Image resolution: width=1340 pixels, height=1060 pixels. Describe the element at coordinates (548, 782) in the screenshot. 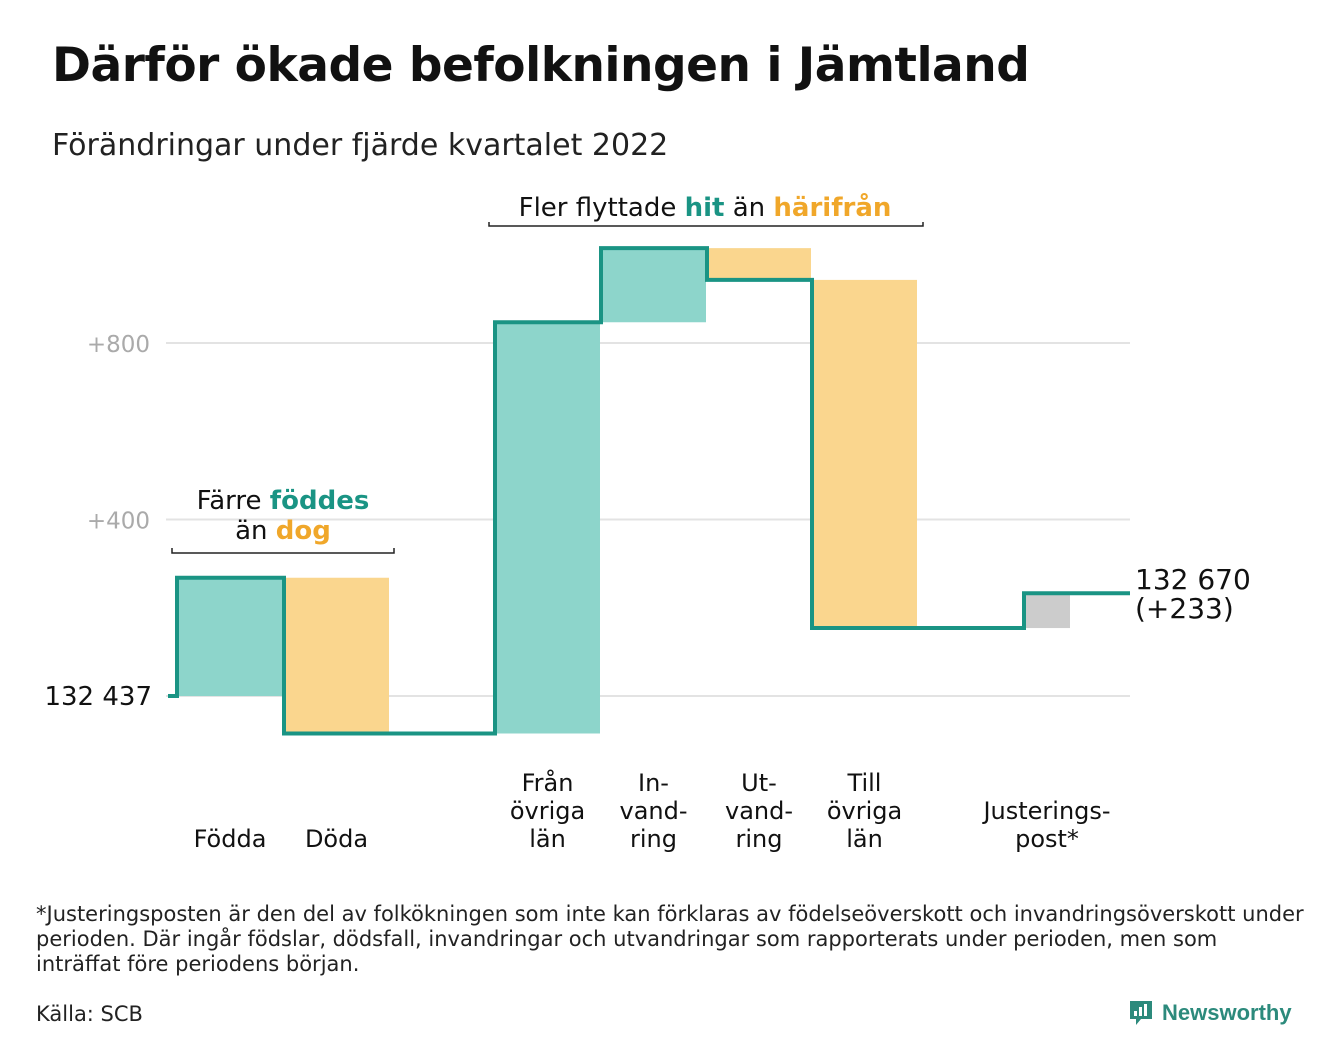

I see `category-label: Från` at that location.